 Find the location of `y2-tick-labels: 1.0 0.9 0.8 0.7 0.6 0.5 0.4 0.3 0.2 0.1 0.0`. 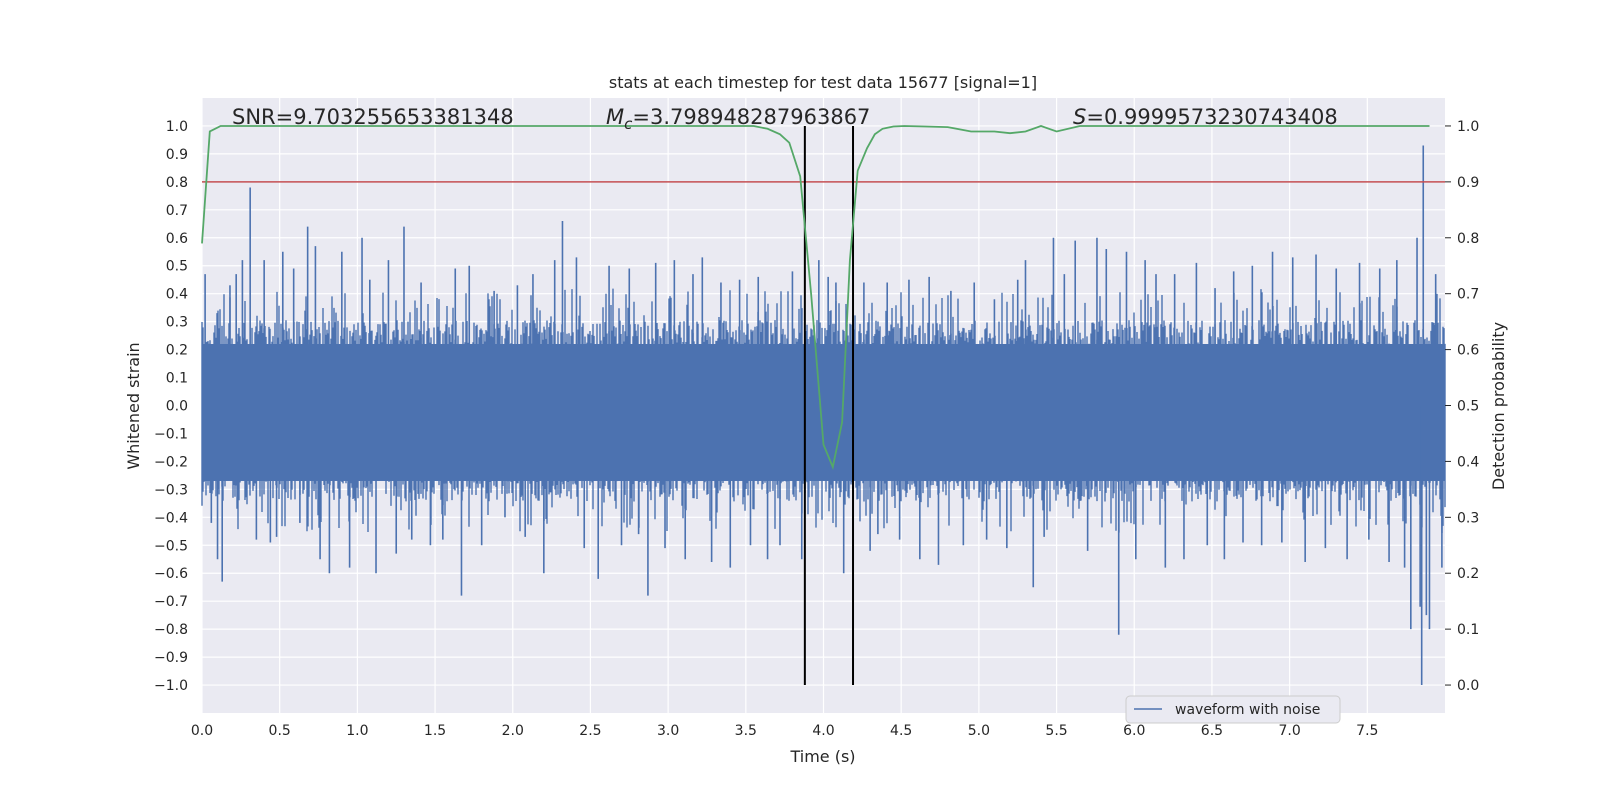

y2-tick-labels: 1.0 0.9 0.8 0.7 0.6 0.5 0.4 0.3 0.2 0.1 0.0 is located at coordinates (1462, 406).